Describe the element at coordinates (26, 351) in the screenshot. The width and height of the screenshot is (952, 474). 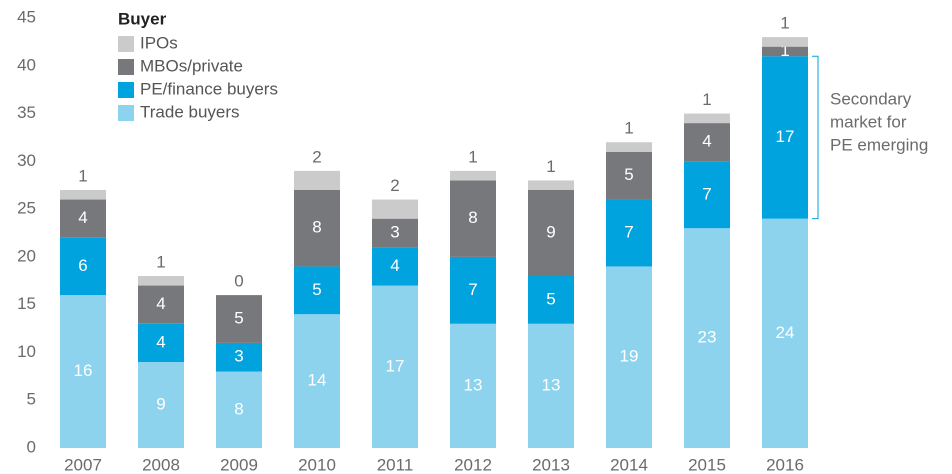
I see `y-tick-label: 10` at that location.